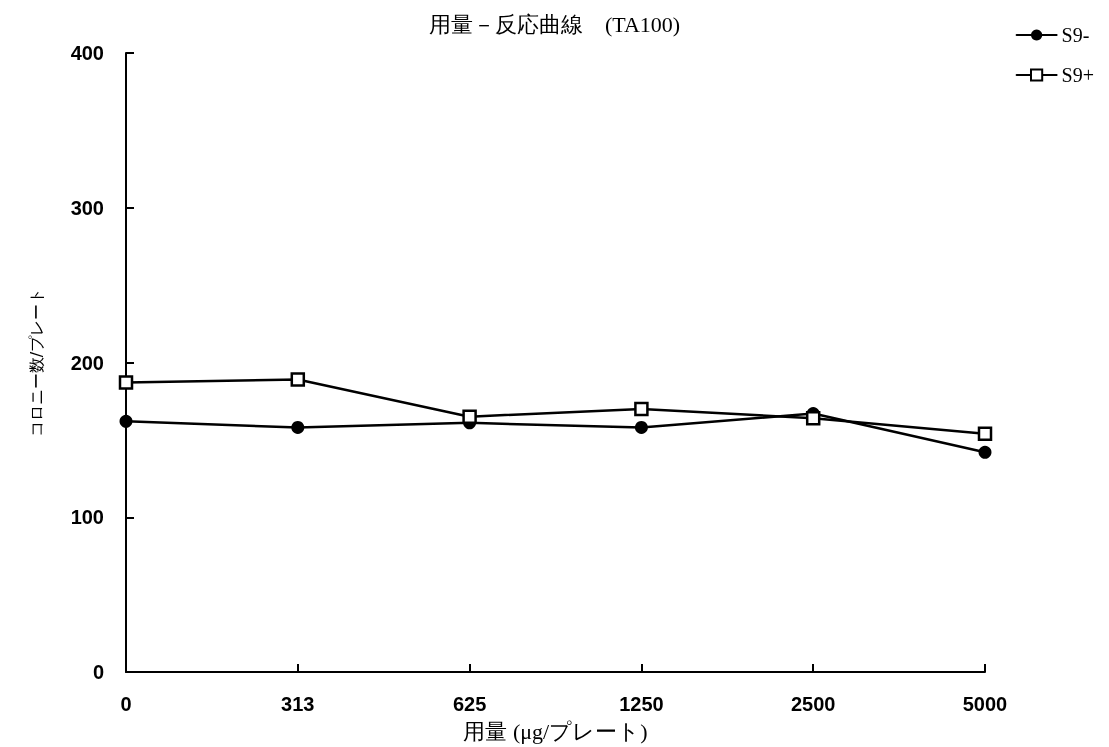 Image resolution: width=1109 pixels, height=747 pixels. What do you see at coordinates (554, 24) in the screenshot?
I see `chart-title: 用量－反応曲線 (TA100)` at bounding box center [554, 24].